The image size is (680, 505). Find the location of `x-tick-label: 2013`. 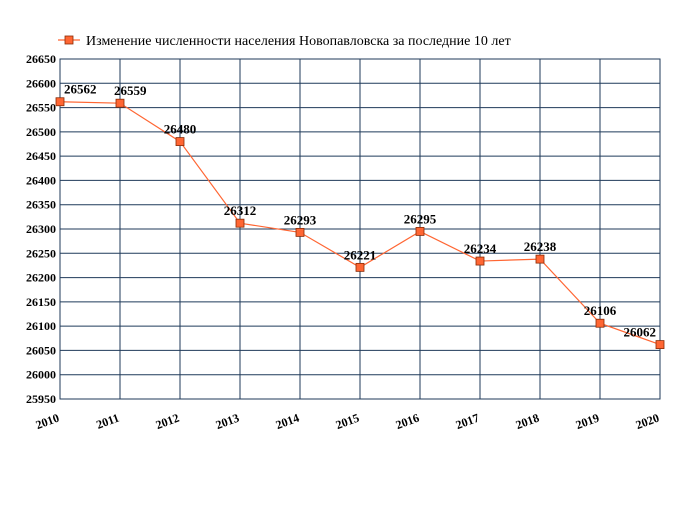

x-tick-label: 2013 is located at coordinates (227, 421).